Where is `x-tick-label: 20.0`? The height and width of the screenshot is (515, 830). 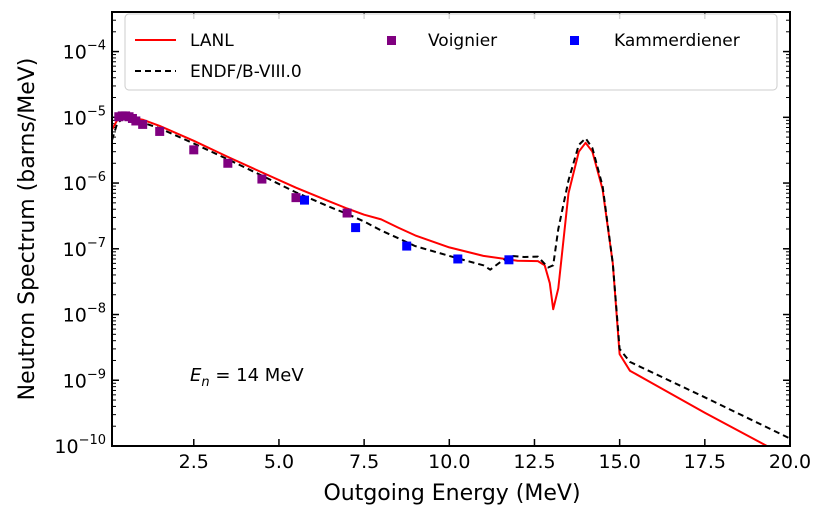
x-tick-label: 20.0 is located at coordinates (790, 462).